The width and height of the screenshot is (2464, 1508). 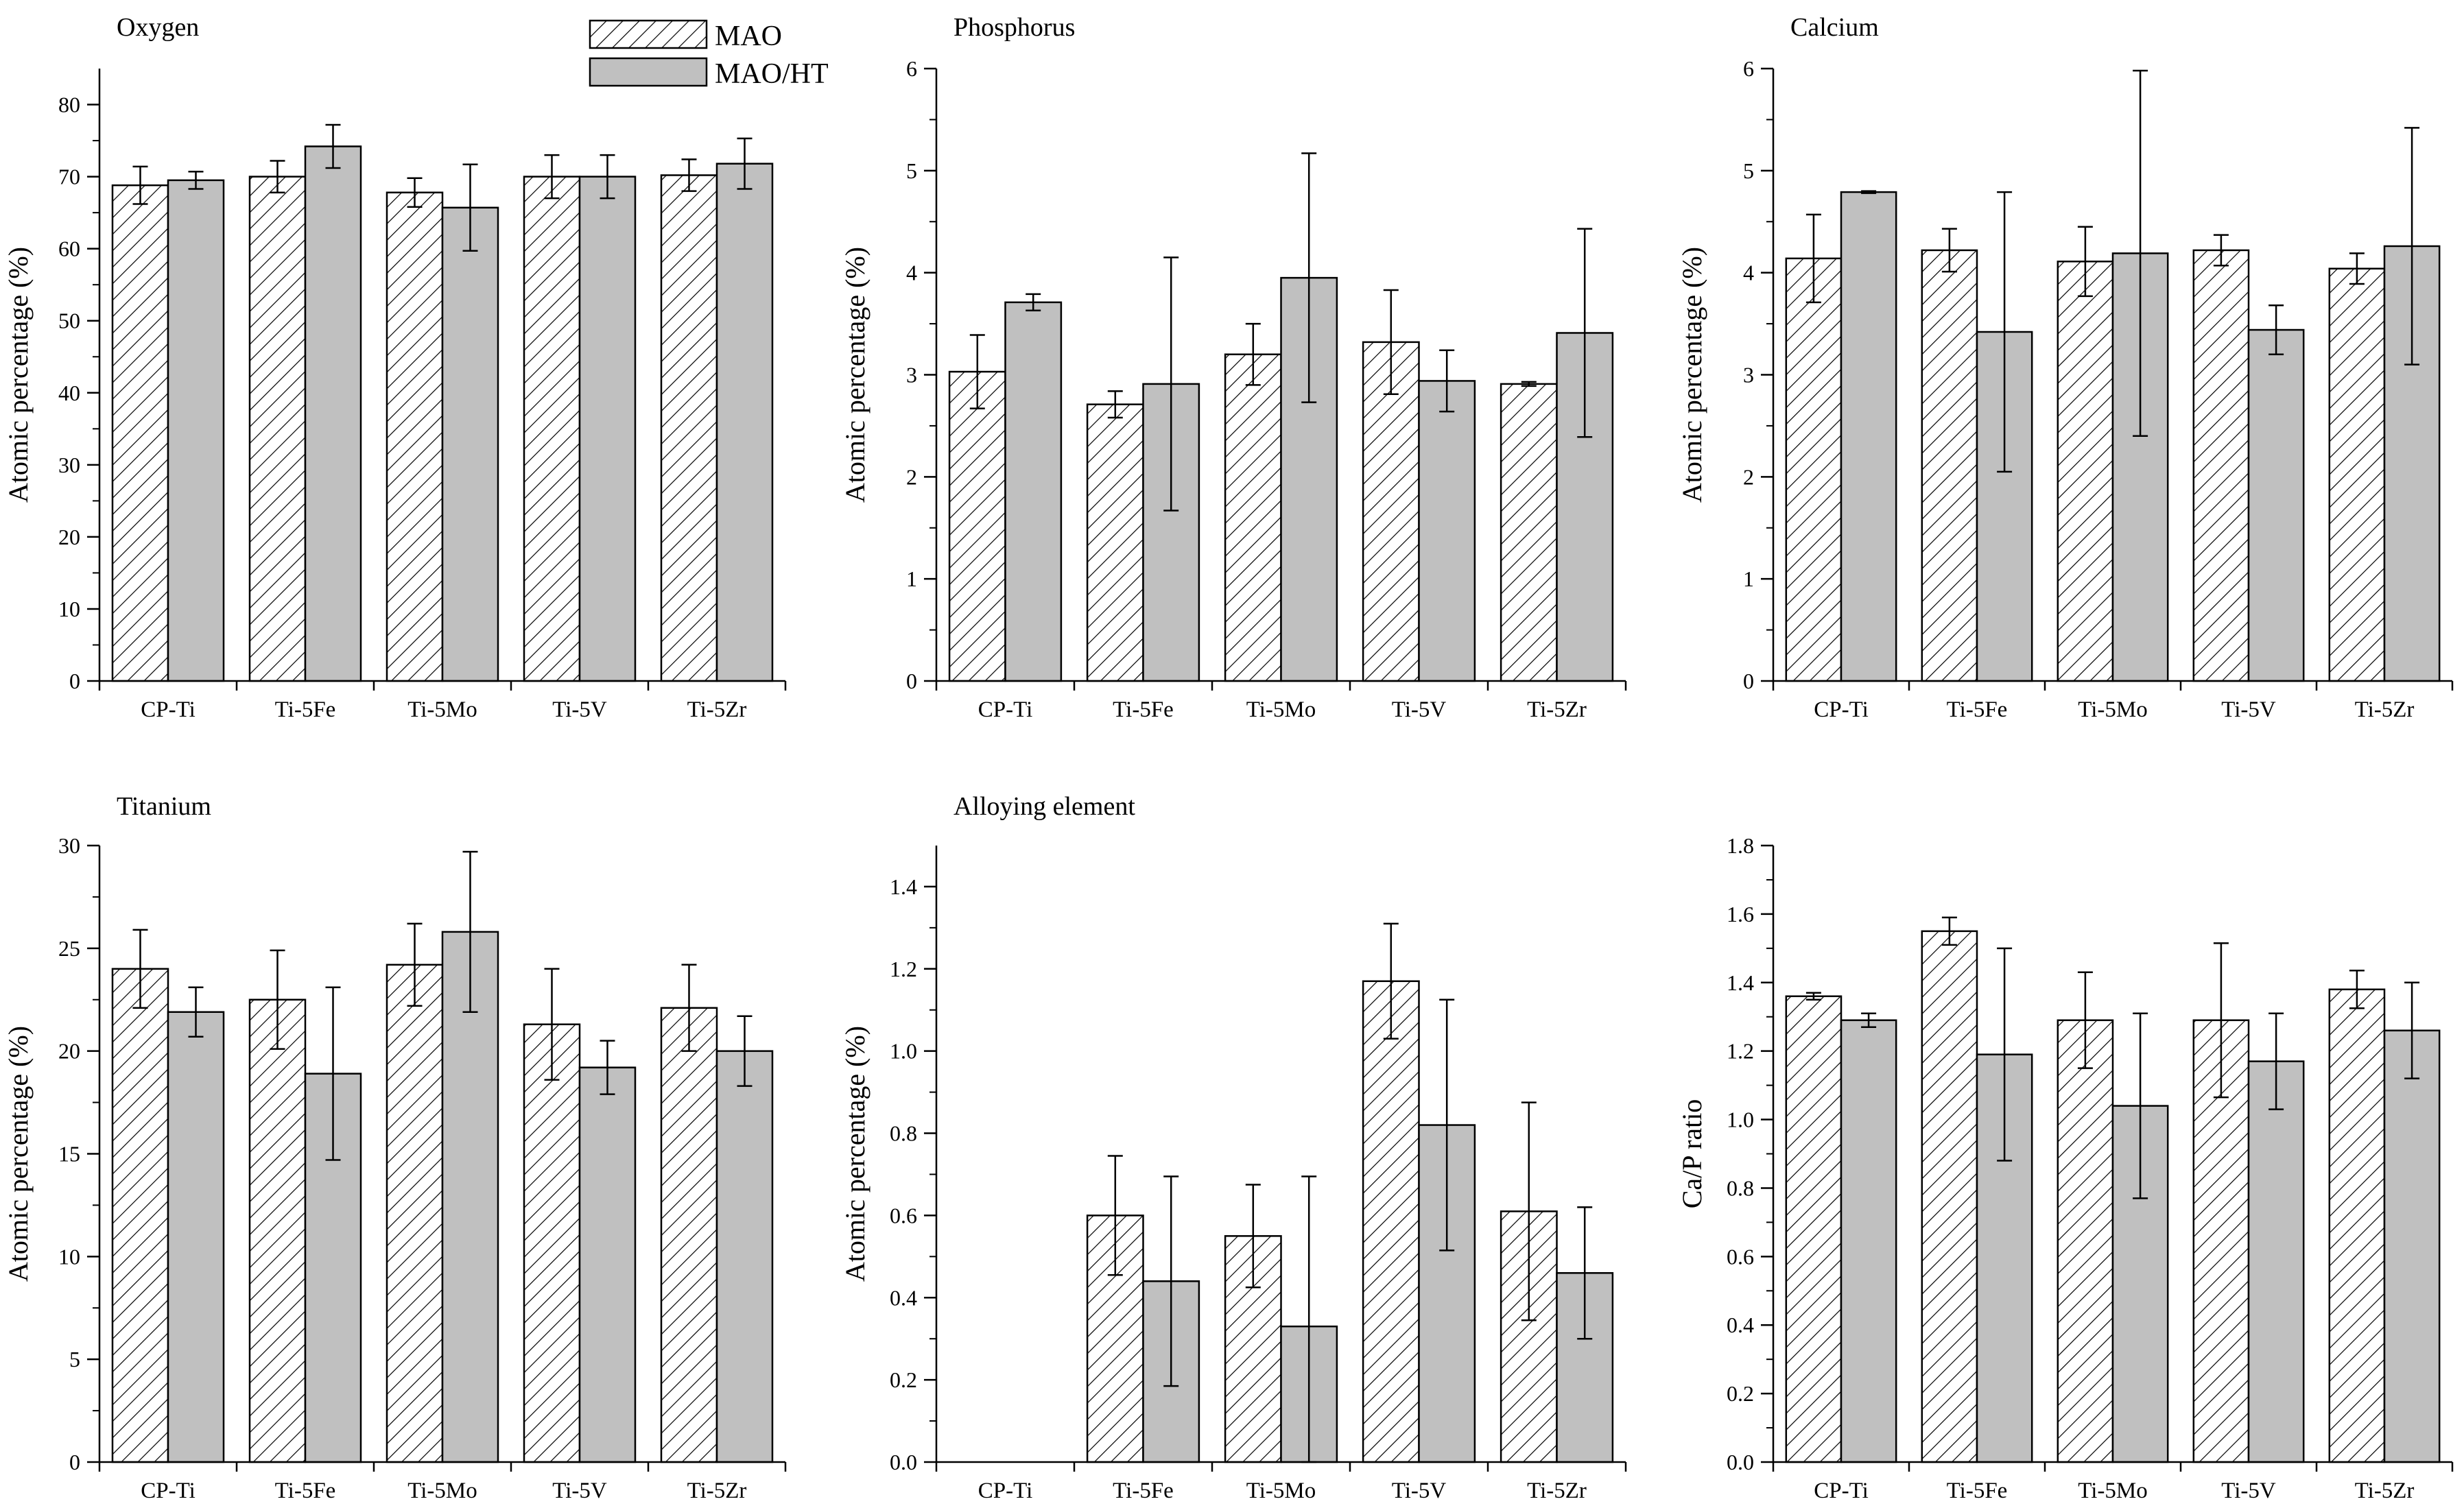 I want to click on y-tick-label: 80, so click(x=69, y=105).